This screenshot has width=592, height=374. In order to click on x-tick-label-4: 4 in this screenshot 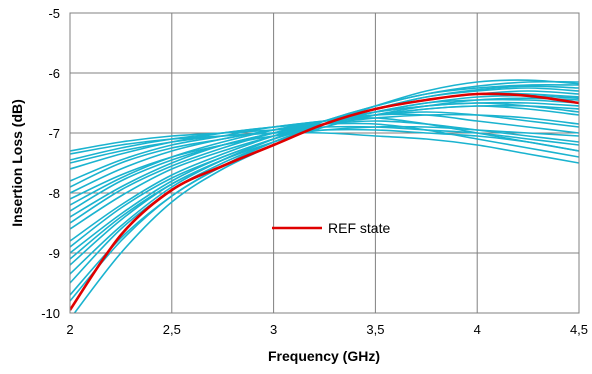, I will do `click(477, 329)`.